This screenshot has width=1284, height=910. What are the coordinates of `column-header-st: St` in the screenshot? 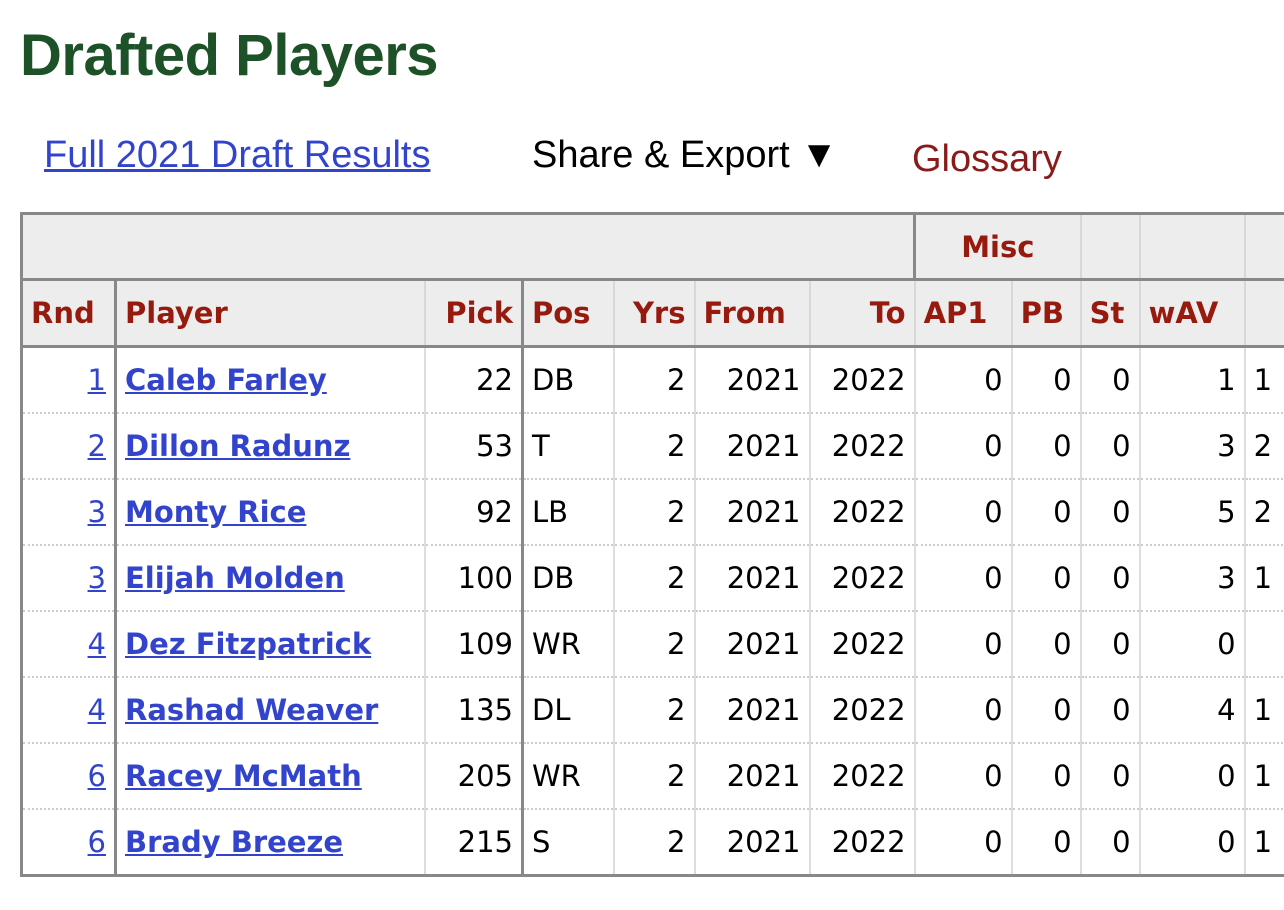 It's located at (1110, 313).